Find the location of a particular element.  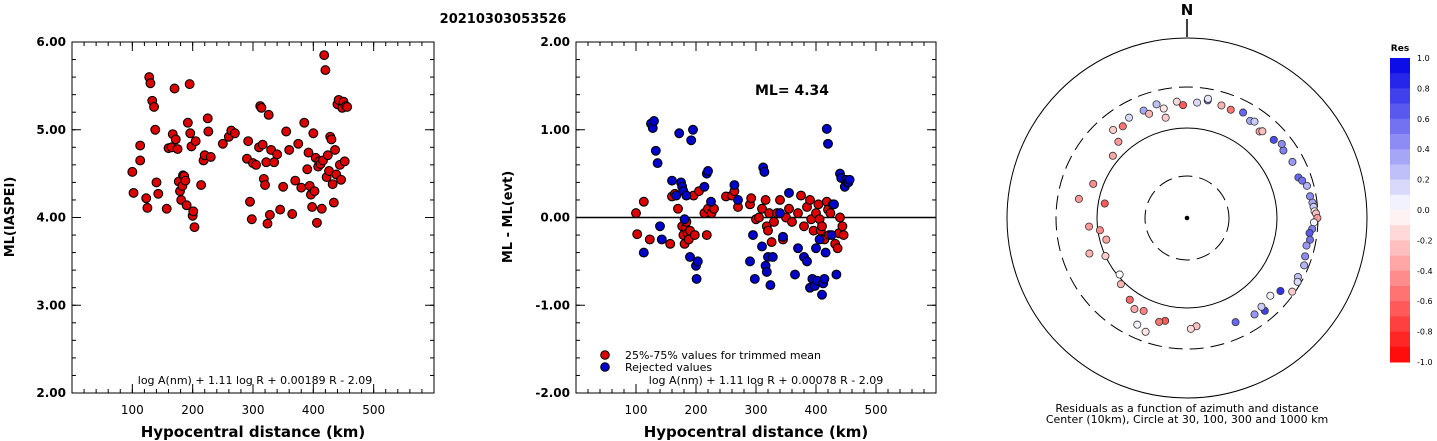

legend-label-trimmed: 25%-75% values for trimmed mean is located at coordinates (723, 355).